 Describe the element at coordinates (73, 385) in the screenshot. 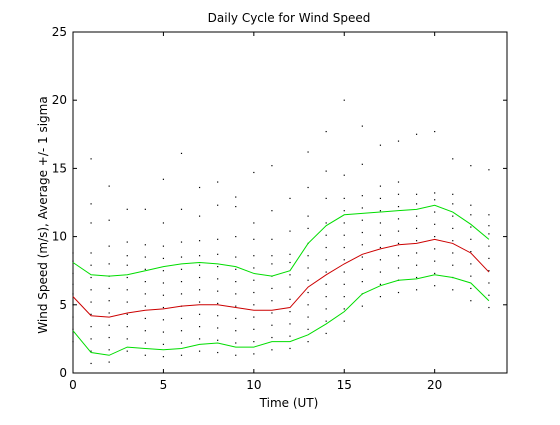

I see `x-tick-label: 0` at that location.